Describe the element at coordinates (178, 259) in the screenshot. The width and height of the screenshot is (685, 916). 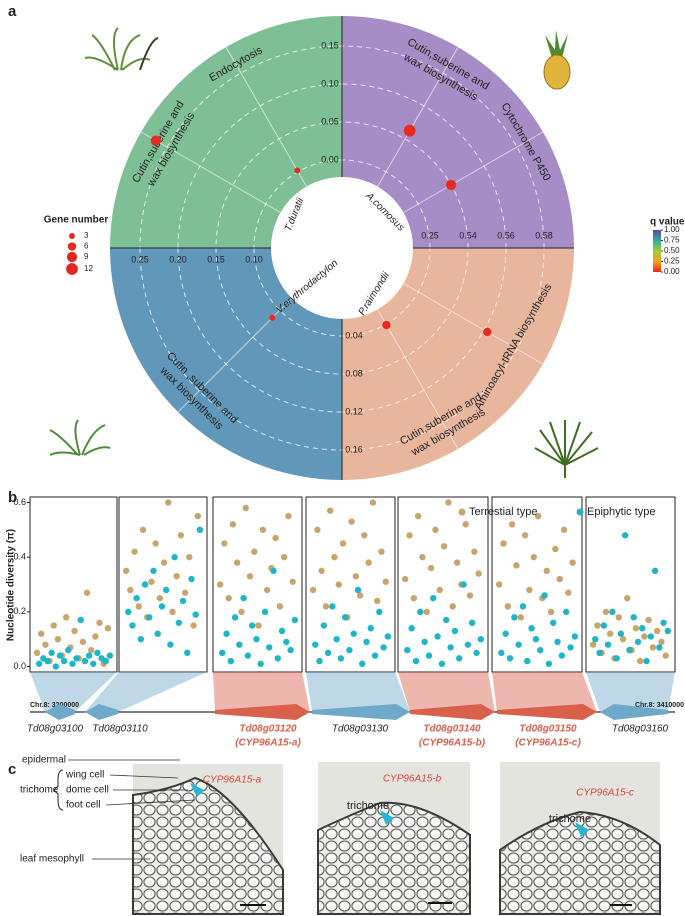
I see `radial-tick-label: 0.20` at that location.